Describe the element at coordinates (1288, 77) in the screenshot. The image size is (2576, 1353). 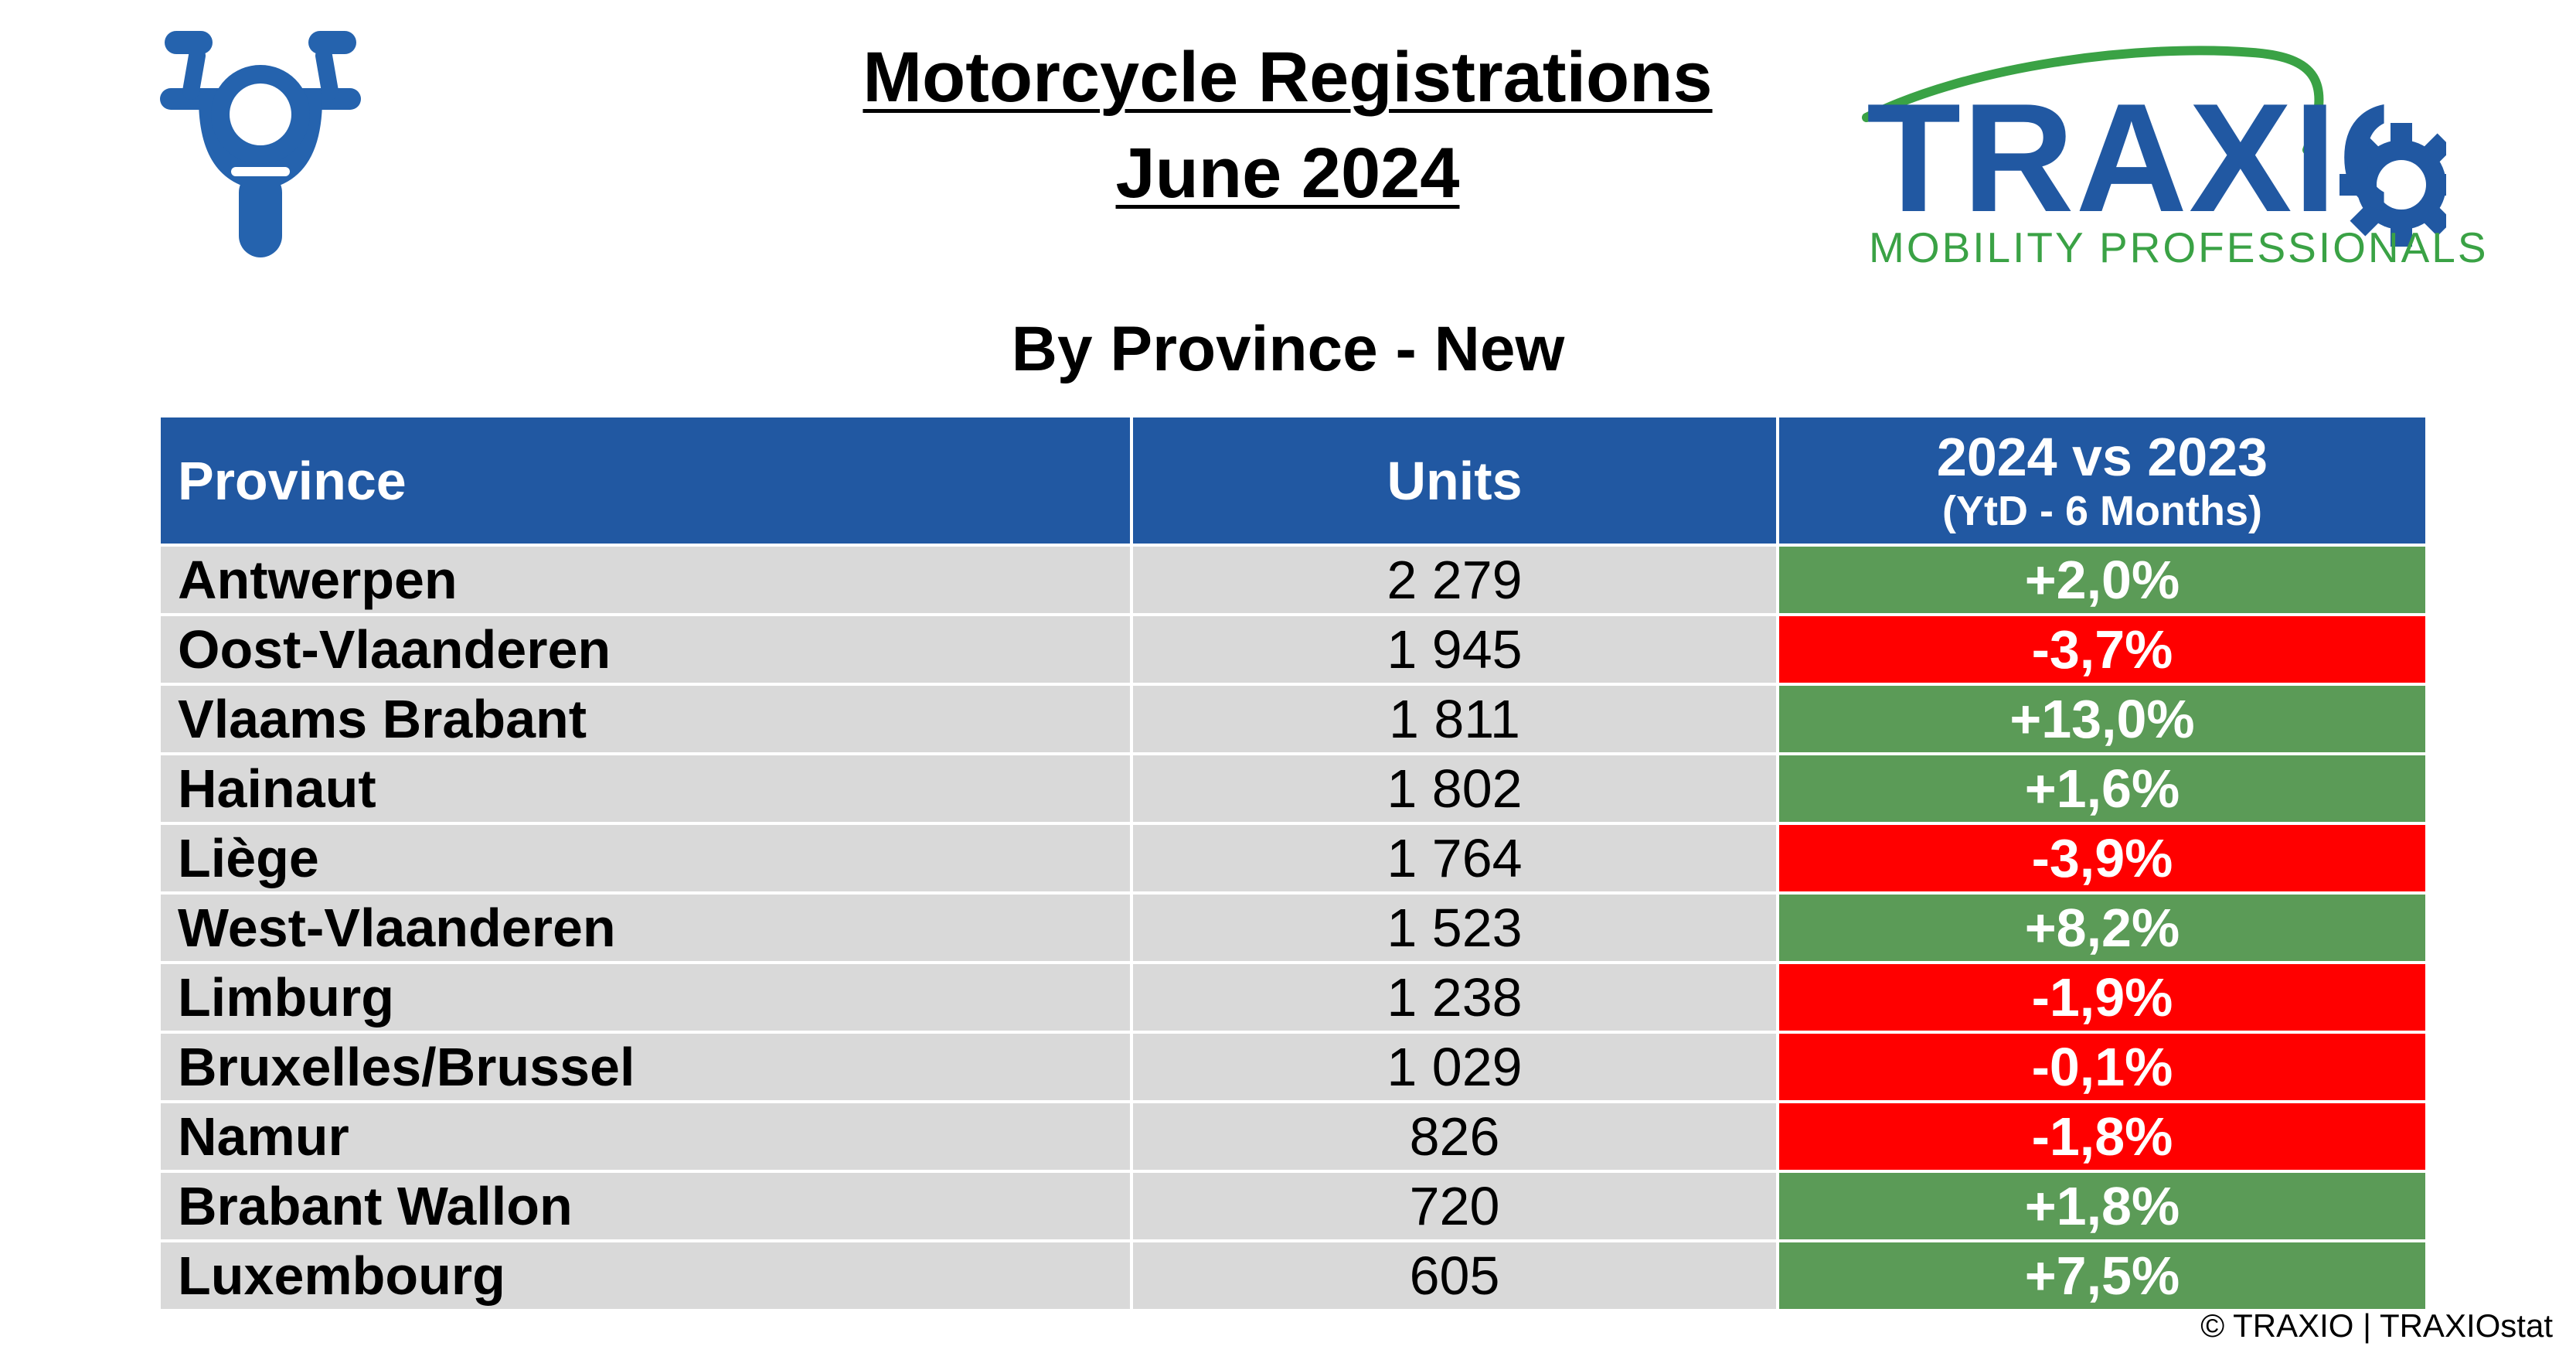
I see `title-line-1: Motorcycle Registrations` at that location.